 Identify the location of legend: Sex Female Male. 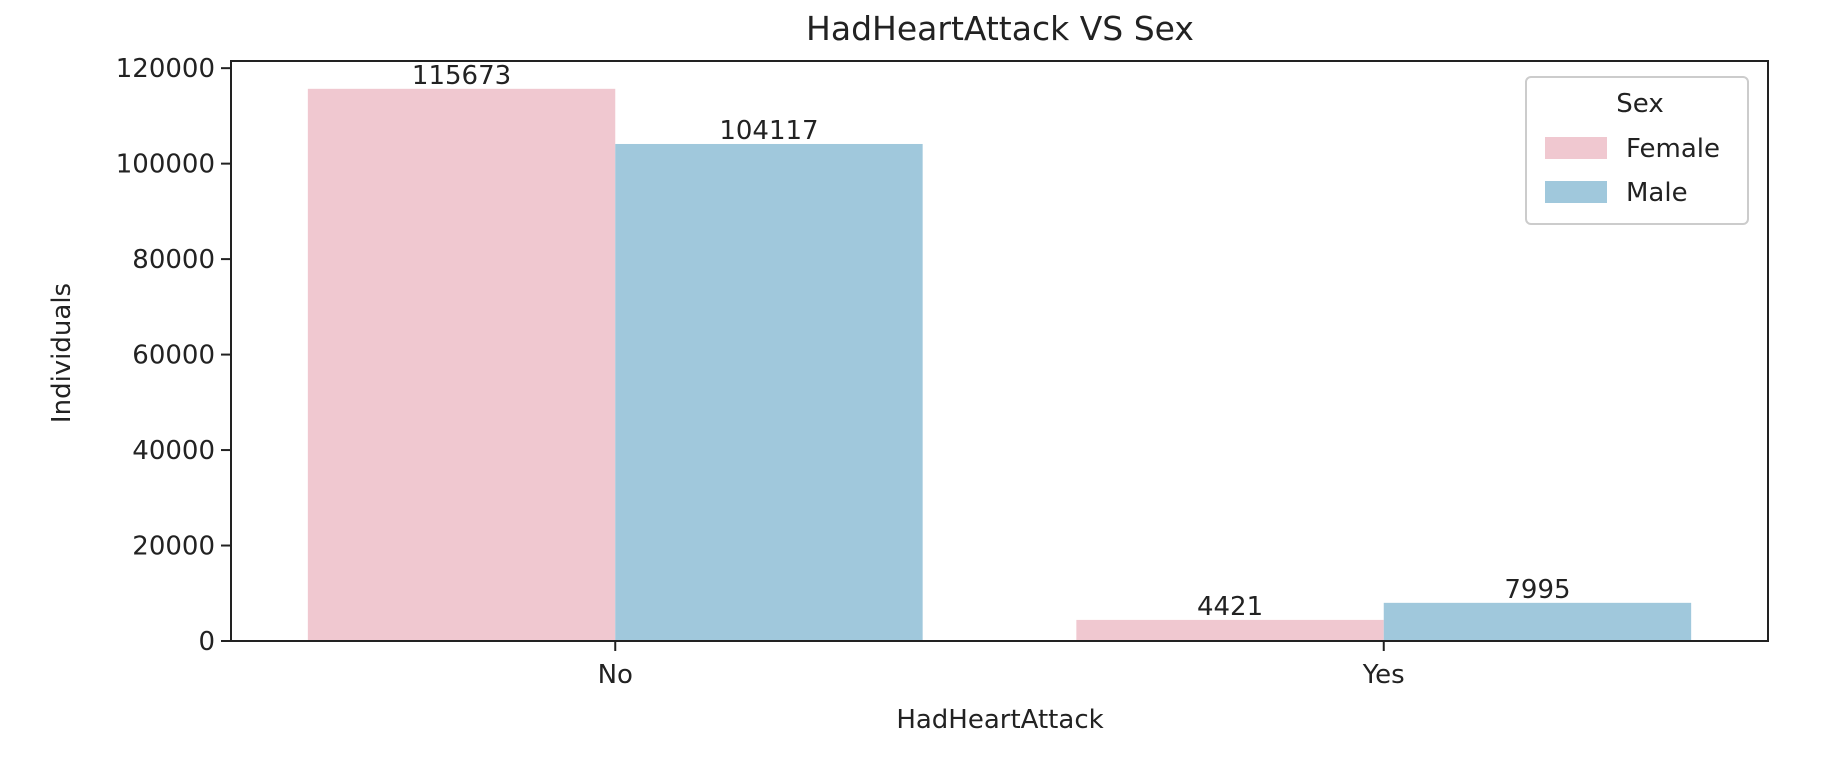
(1637, 150).